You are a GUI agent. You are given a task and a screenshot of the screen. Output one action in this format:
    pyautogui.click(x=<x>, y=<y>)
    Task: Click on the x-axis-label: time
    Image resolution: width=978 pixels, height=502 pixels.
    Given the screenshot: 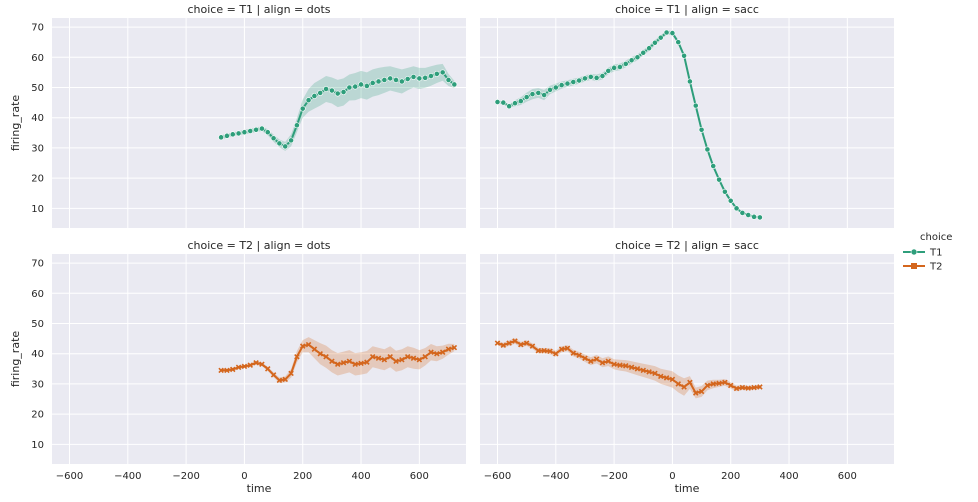 What is the action you would take?
    pyautogui.click(x=259, y=488)
    